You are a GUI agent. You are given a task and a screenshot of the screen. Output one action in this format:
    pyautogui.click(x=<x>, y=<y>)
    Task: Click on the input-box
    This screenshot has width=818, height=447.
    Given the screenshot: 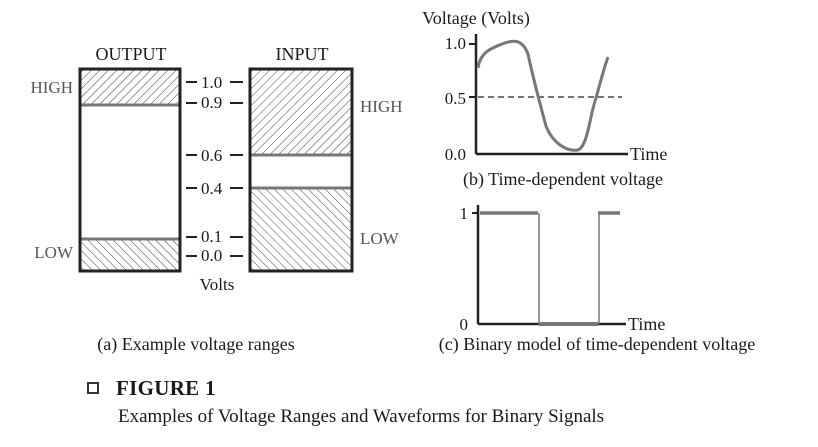 What is the action you would take?
    pyautogui.click(x=301, y=170)
    